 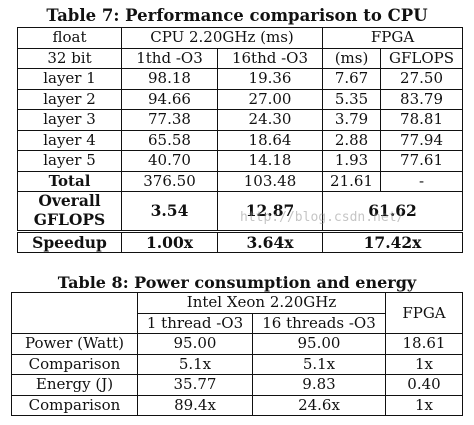 What do you see at coordinates (270, 79) in the screenshot?
I see `cell: 19.36` at bounding box center [270, 79].